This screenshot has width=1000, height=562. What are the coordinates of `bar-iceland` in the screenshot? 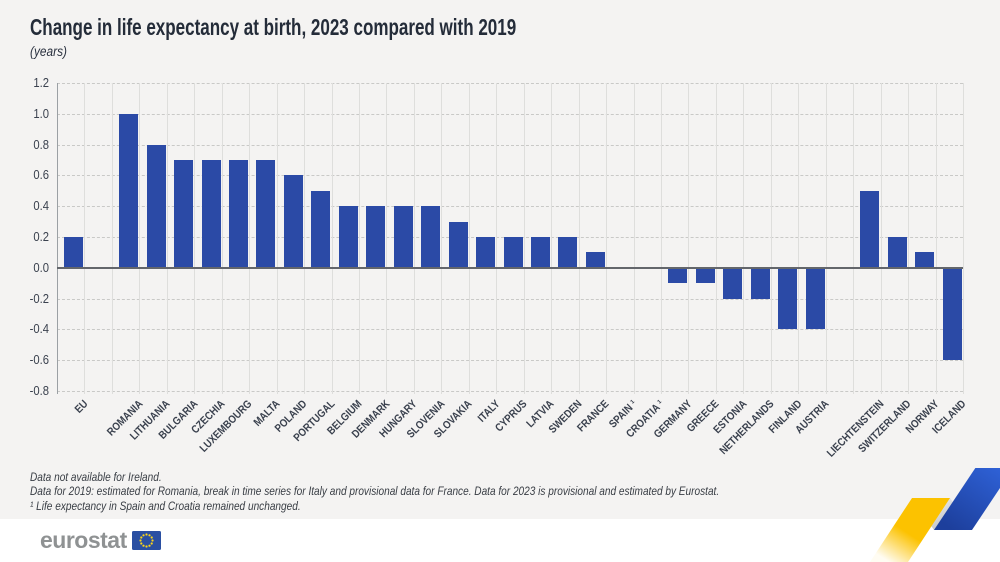 It's located at (952, 314).